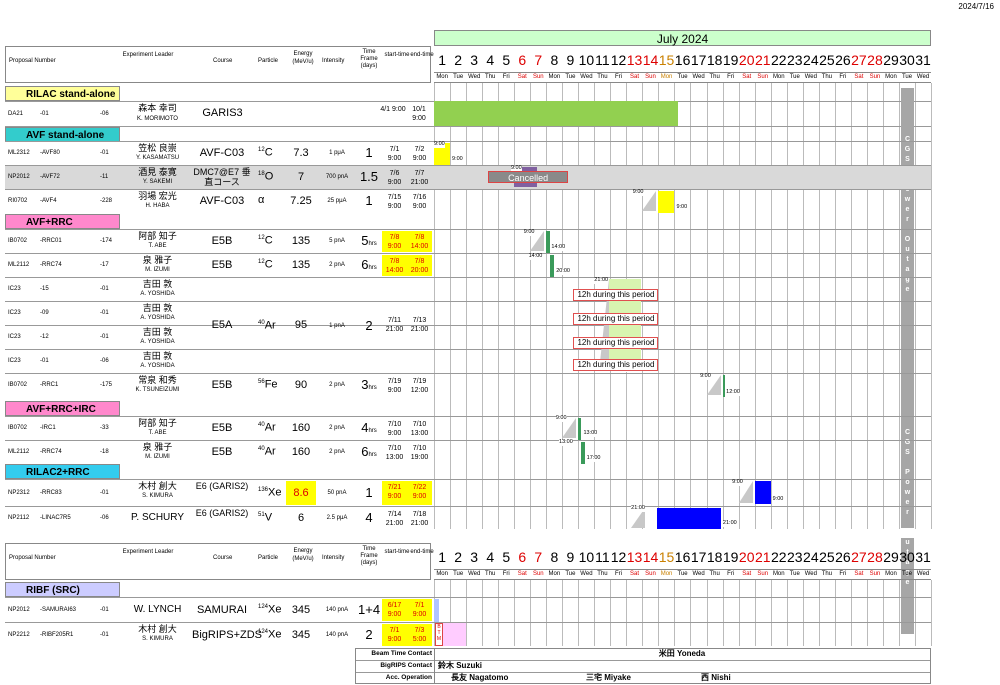 The image size is (1000, 685). Describe the element at coordinates (394, 610) in the screenshot. I see `start-time: 6/17 9:00` at that location.